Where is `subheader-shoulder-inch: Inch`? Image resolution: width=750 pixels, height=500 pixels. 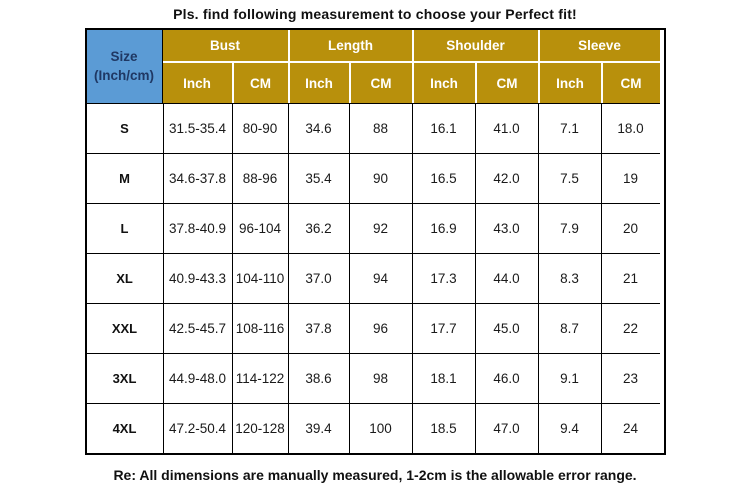
subheader-shoulder-inch: Inch is located at coordinates (443, 82).